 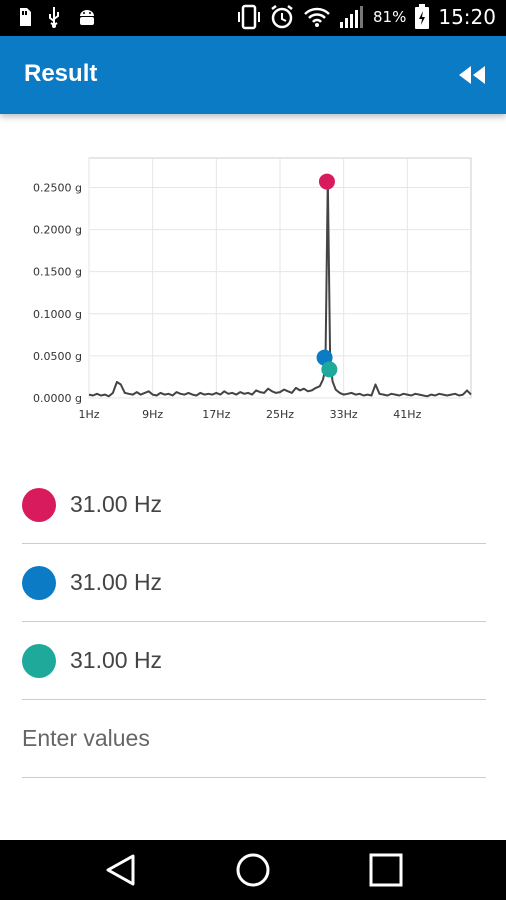 I want to click on rewind-icon, so click(x=472, y=75).